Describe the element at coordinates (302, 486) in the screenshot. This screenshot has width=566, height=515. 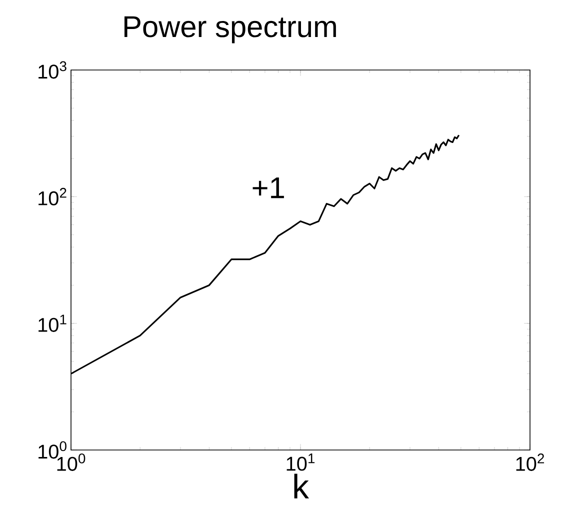
I see `x-axis-title: k` at that location.